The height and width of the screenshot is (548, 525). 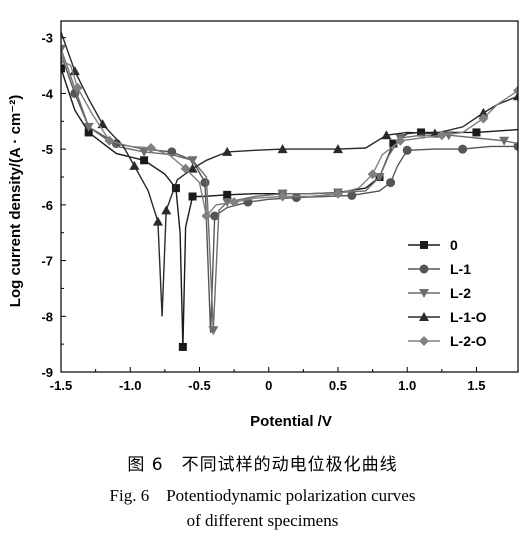 What do you see at coordinates (291, 421) in the screenshot?
I see `x-axis-title: Potential /V` at bounding box center [291, 421].